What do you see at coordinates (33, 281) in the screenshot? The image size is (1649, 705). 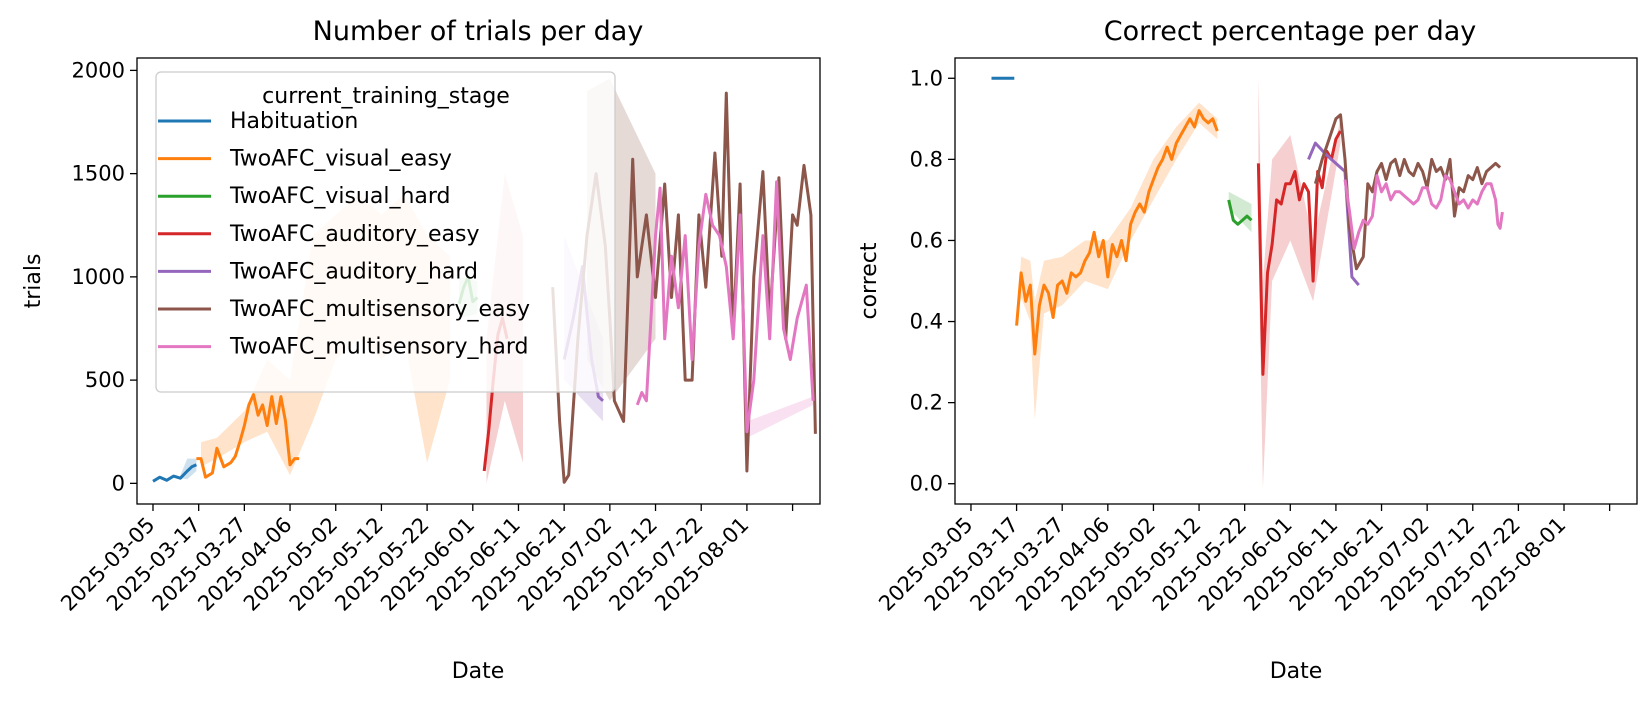 I see `y-axis-label: trials` at bounding box center [33, 281].